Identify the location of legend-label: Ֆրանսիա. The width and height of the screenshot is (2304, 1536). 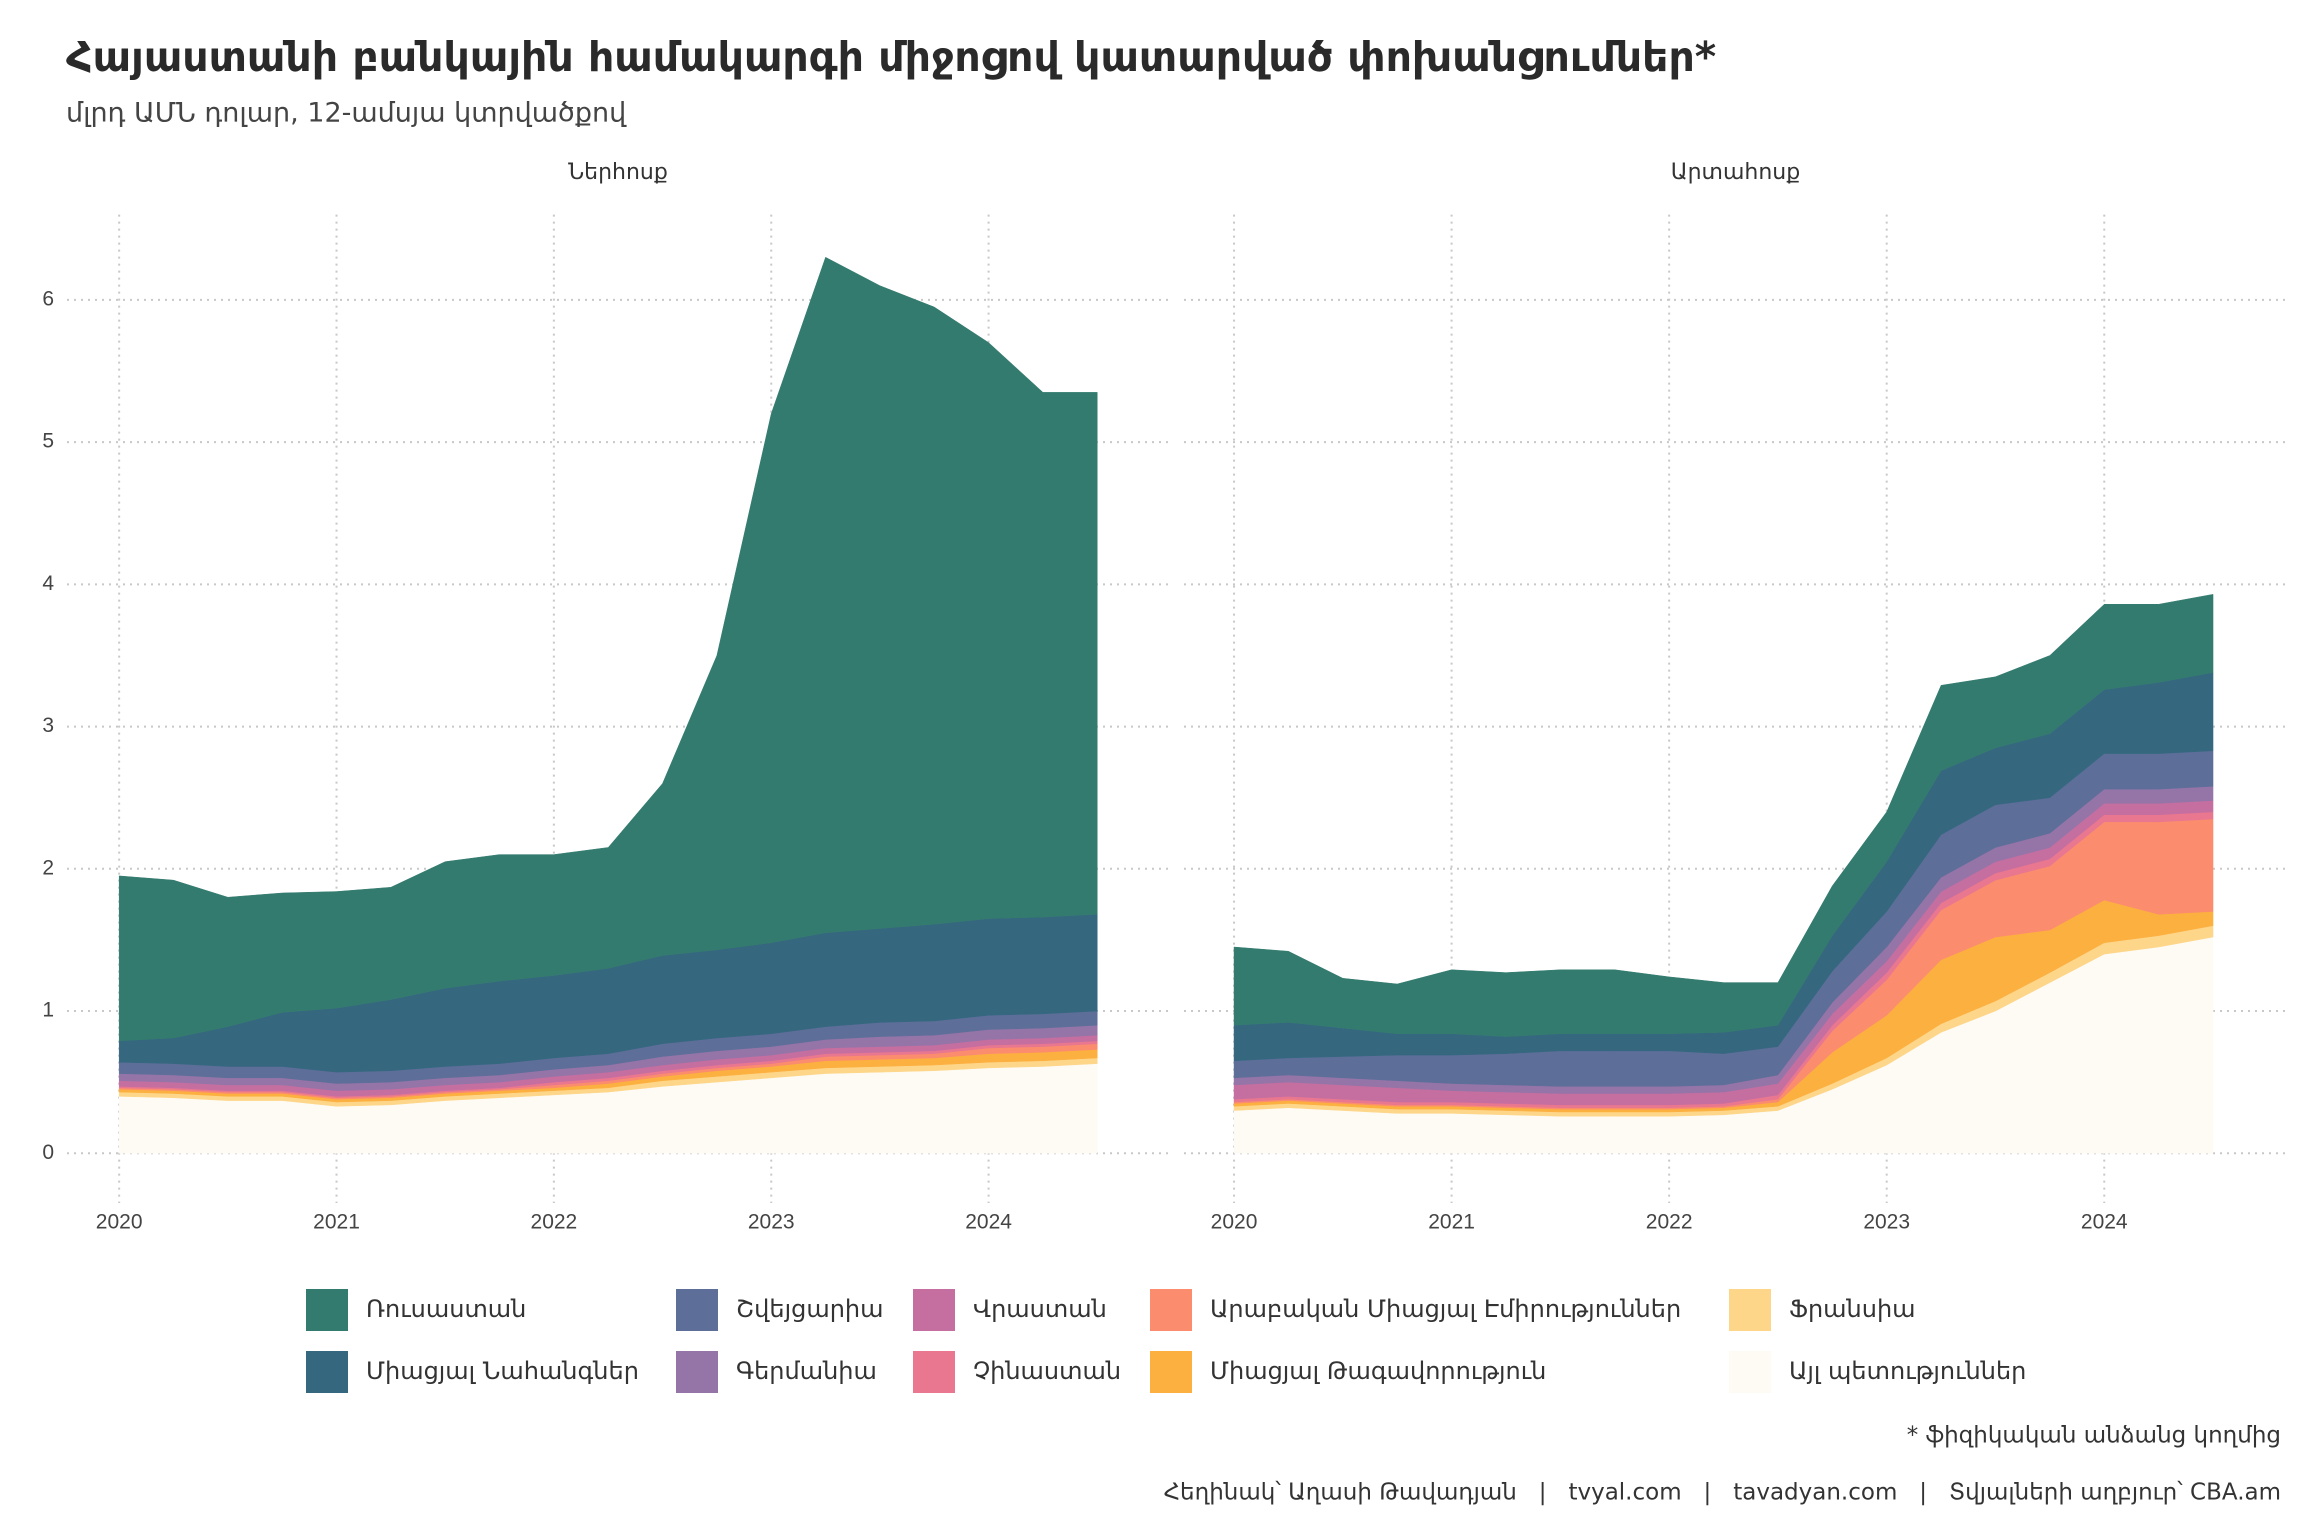
(1852, 1309).